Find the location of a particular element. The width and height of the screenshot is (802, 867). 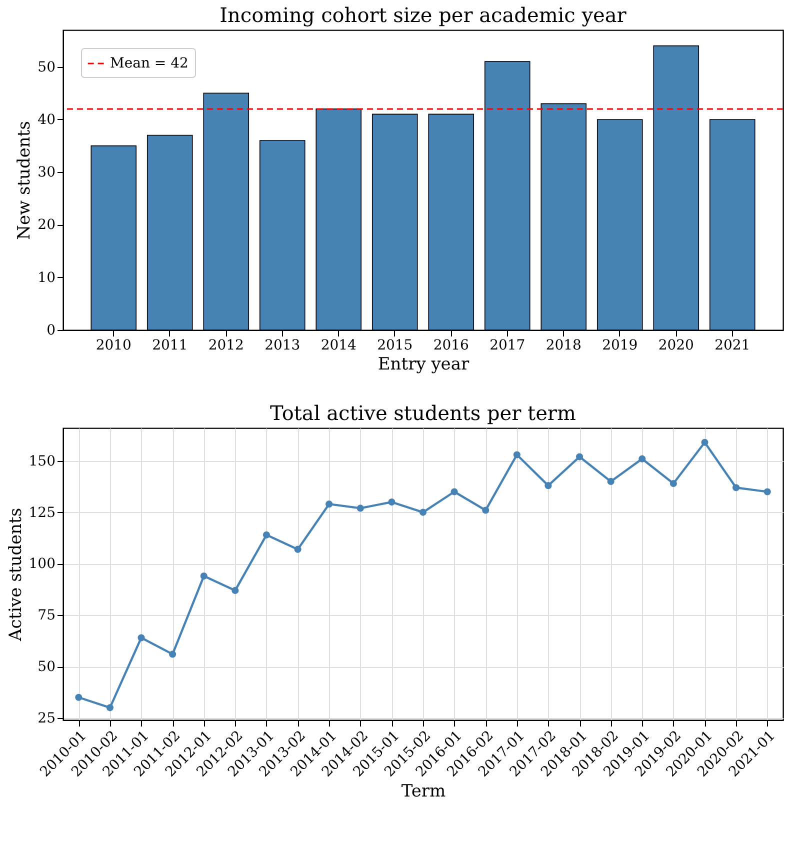

x-tick-label: 2010 is located at coordinates (114, 346).